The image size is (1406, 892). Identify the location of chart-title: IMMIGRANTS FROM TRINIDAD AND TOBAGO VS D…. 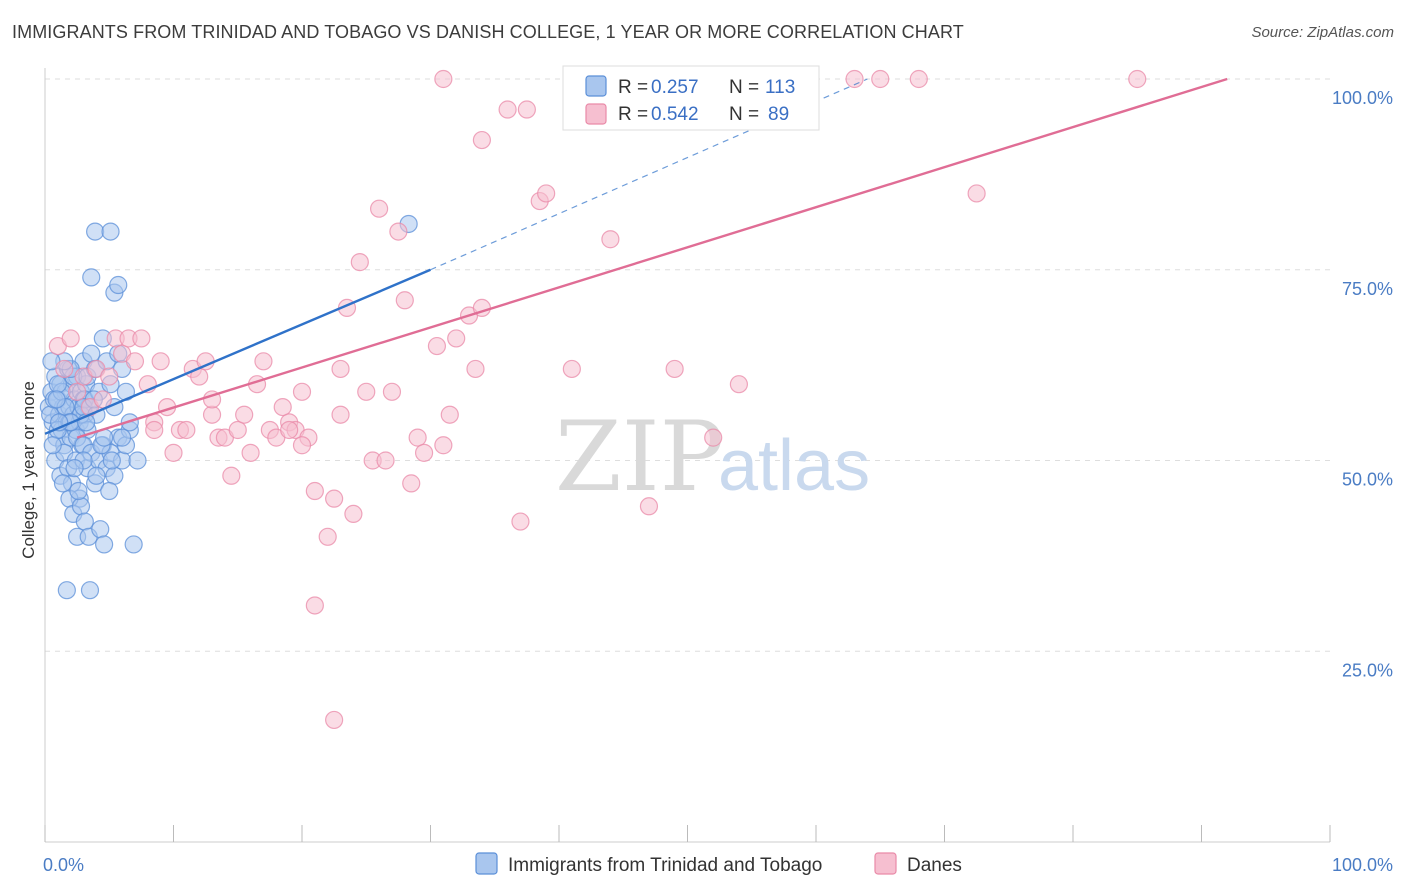
(488, 32).